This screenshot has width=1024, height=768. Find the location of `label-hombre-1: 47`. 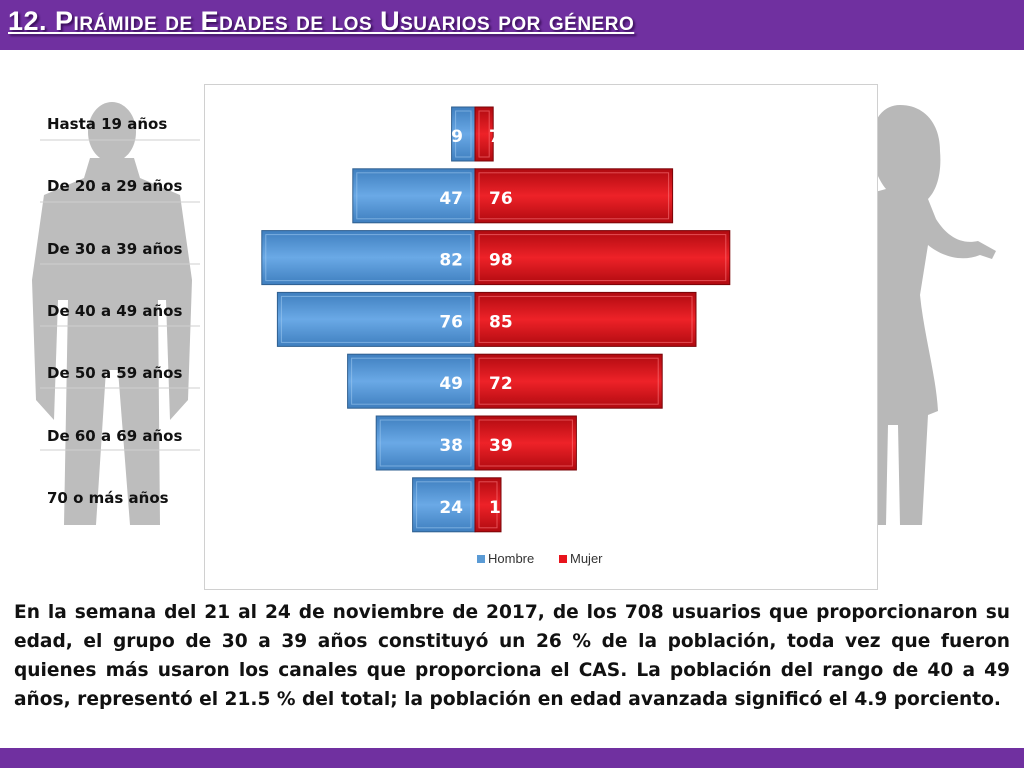

label-hombre-1: 47 is located at coordinates (451, 199).